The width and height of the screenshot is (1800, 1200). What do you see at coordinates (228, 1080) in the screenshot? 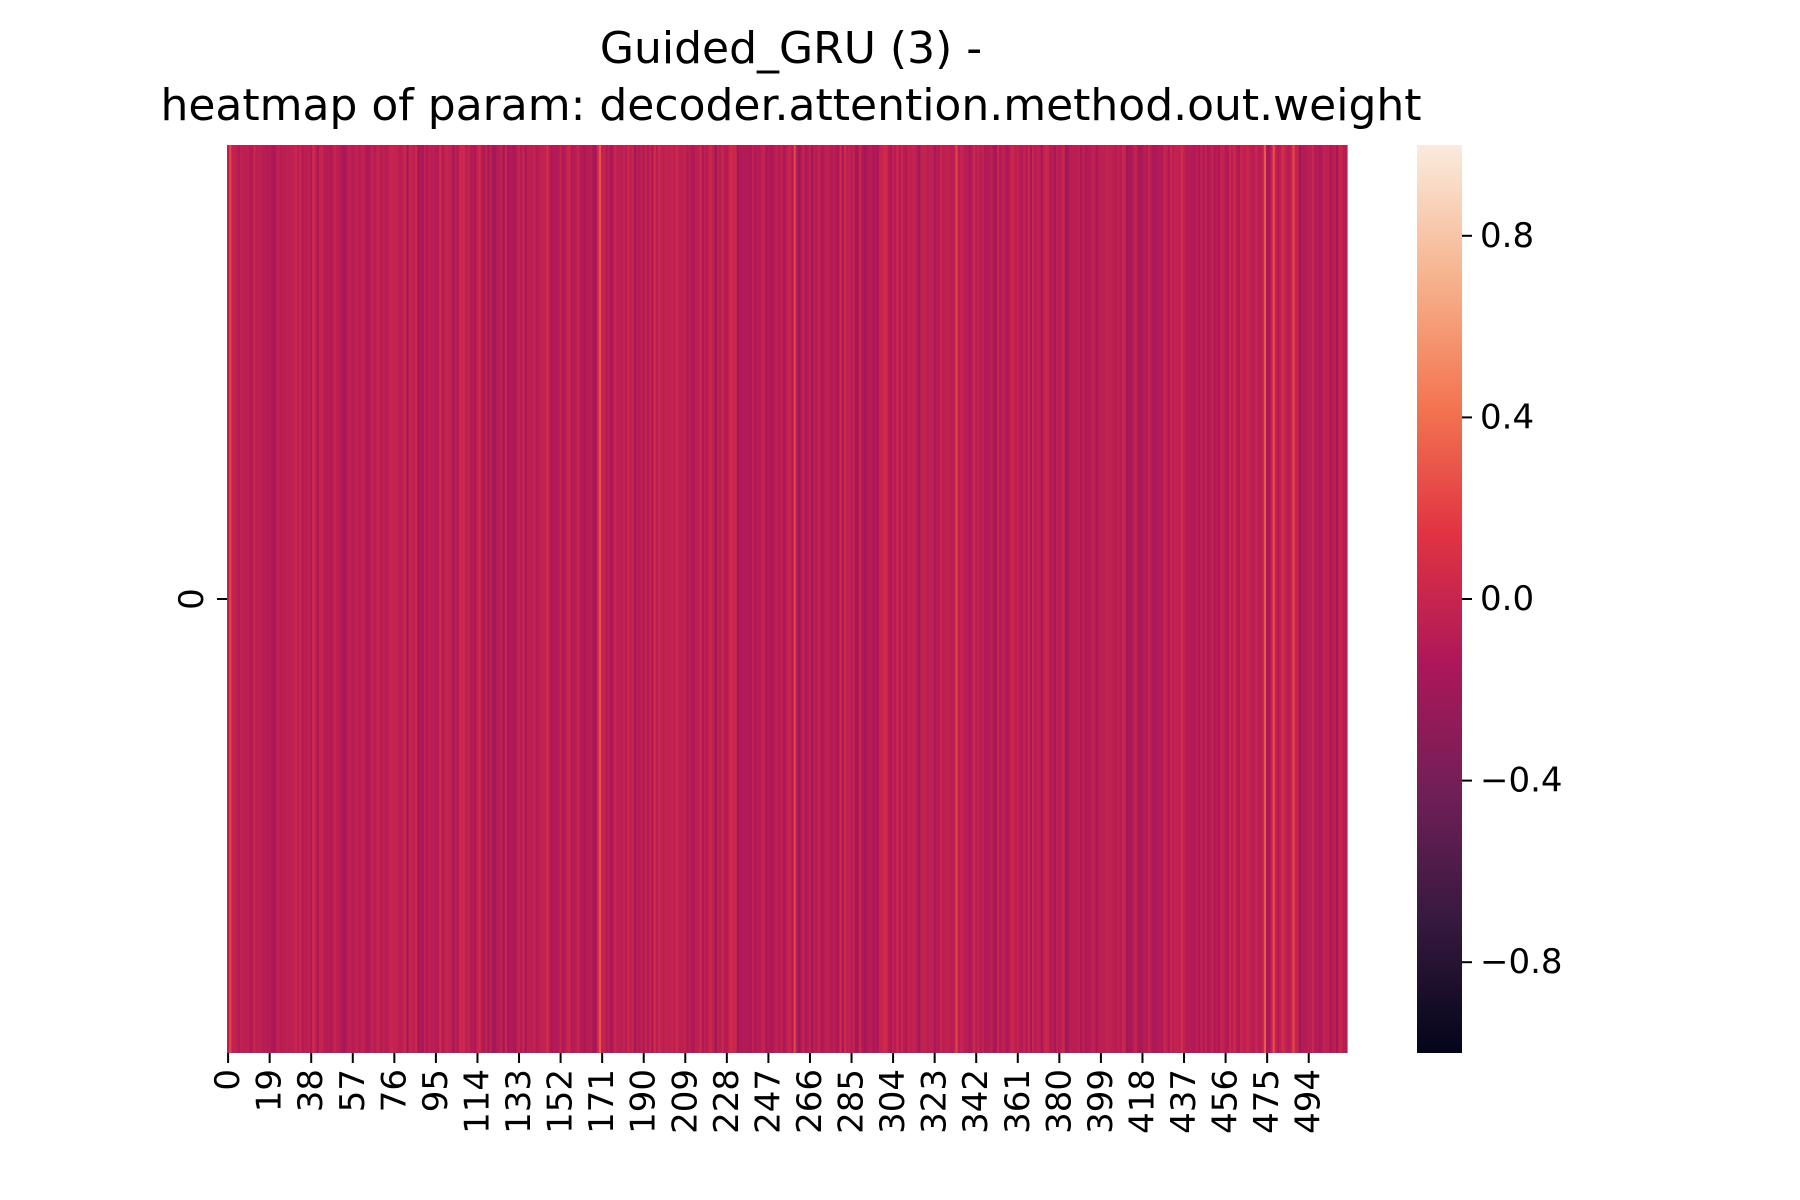
I see `x-tick-label: 0` at bounding box center [228, 1080].